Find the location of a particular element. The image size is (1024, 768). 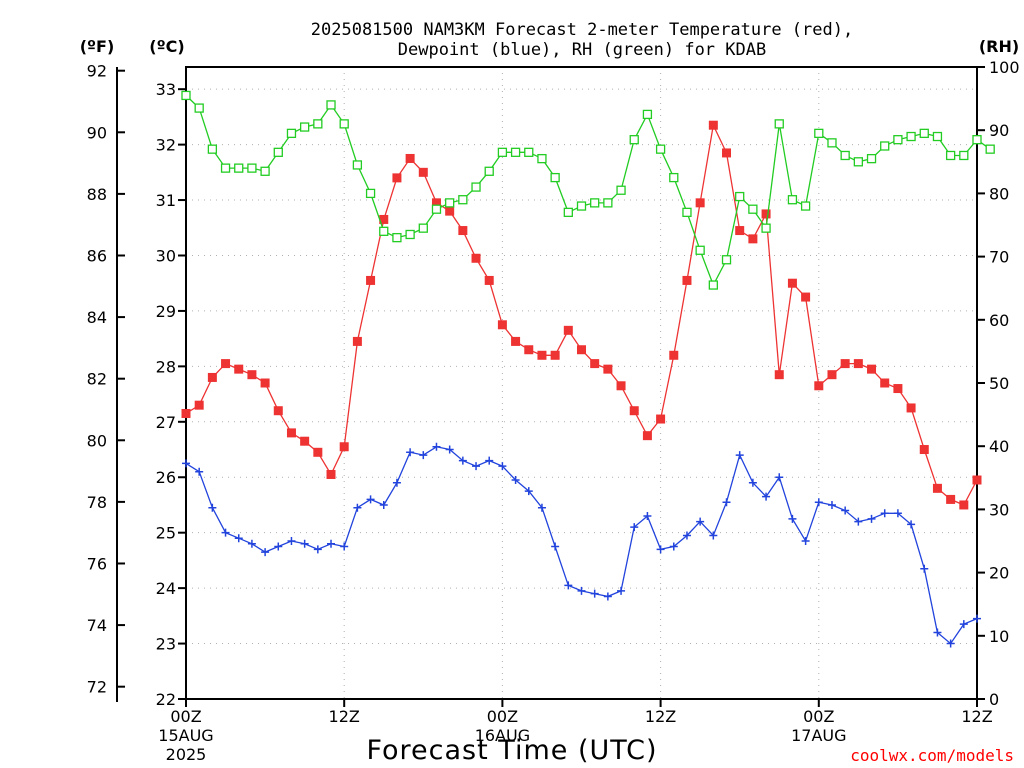

chart-title-line-2: Dewpoint (blue), RH (green) for KDAB is located at coordinates (582, 50).